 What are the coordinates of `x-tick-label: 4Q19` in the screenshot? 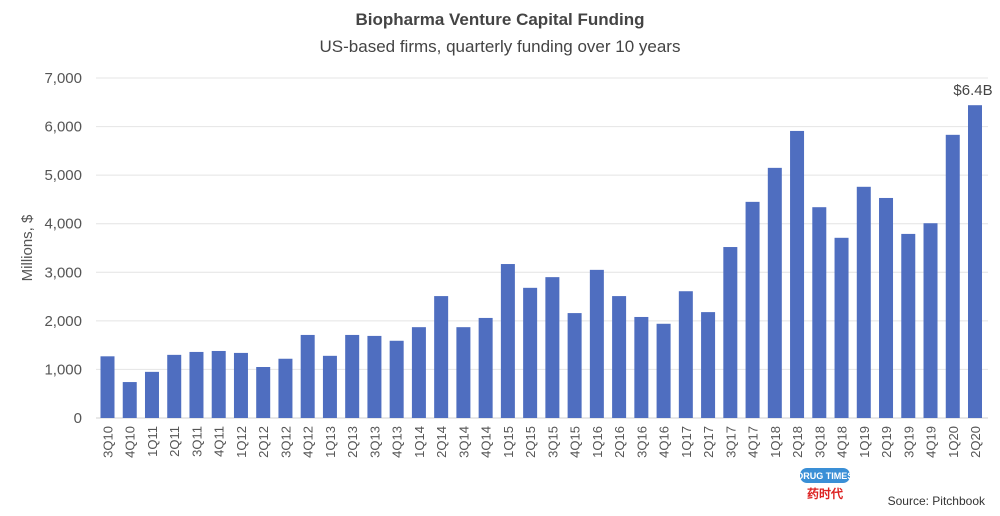 It's located at (931, 442).